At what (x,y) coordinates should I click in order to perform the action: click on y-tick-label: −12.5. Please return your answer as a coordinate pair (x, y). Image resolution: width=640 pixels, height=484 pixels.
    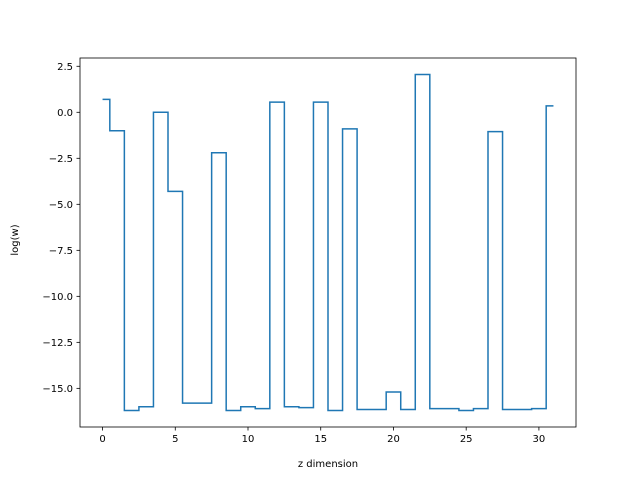
    Looking at the image, I should click on (57, 343).